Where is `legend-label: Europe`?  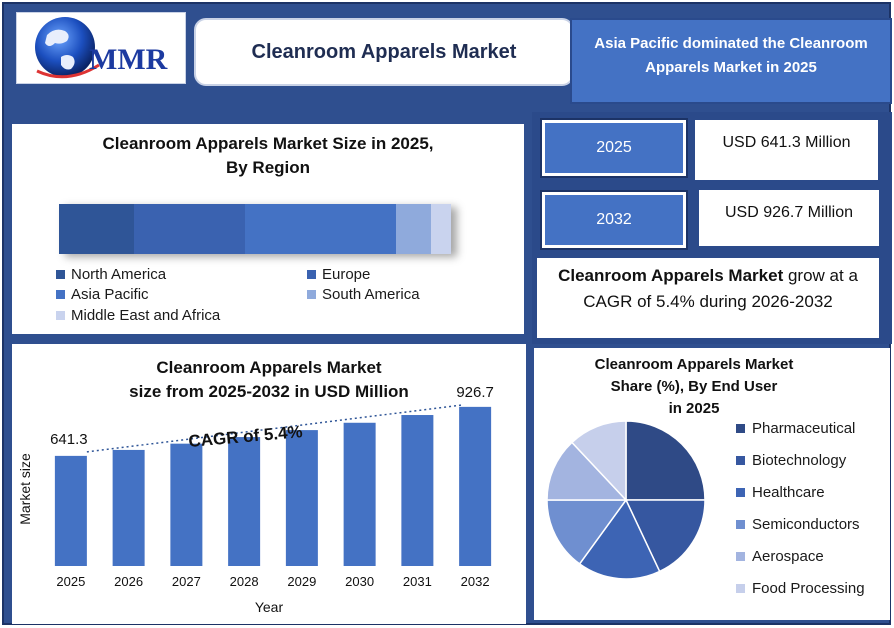
legend-label: Europe is located at coordinates (346, 274).